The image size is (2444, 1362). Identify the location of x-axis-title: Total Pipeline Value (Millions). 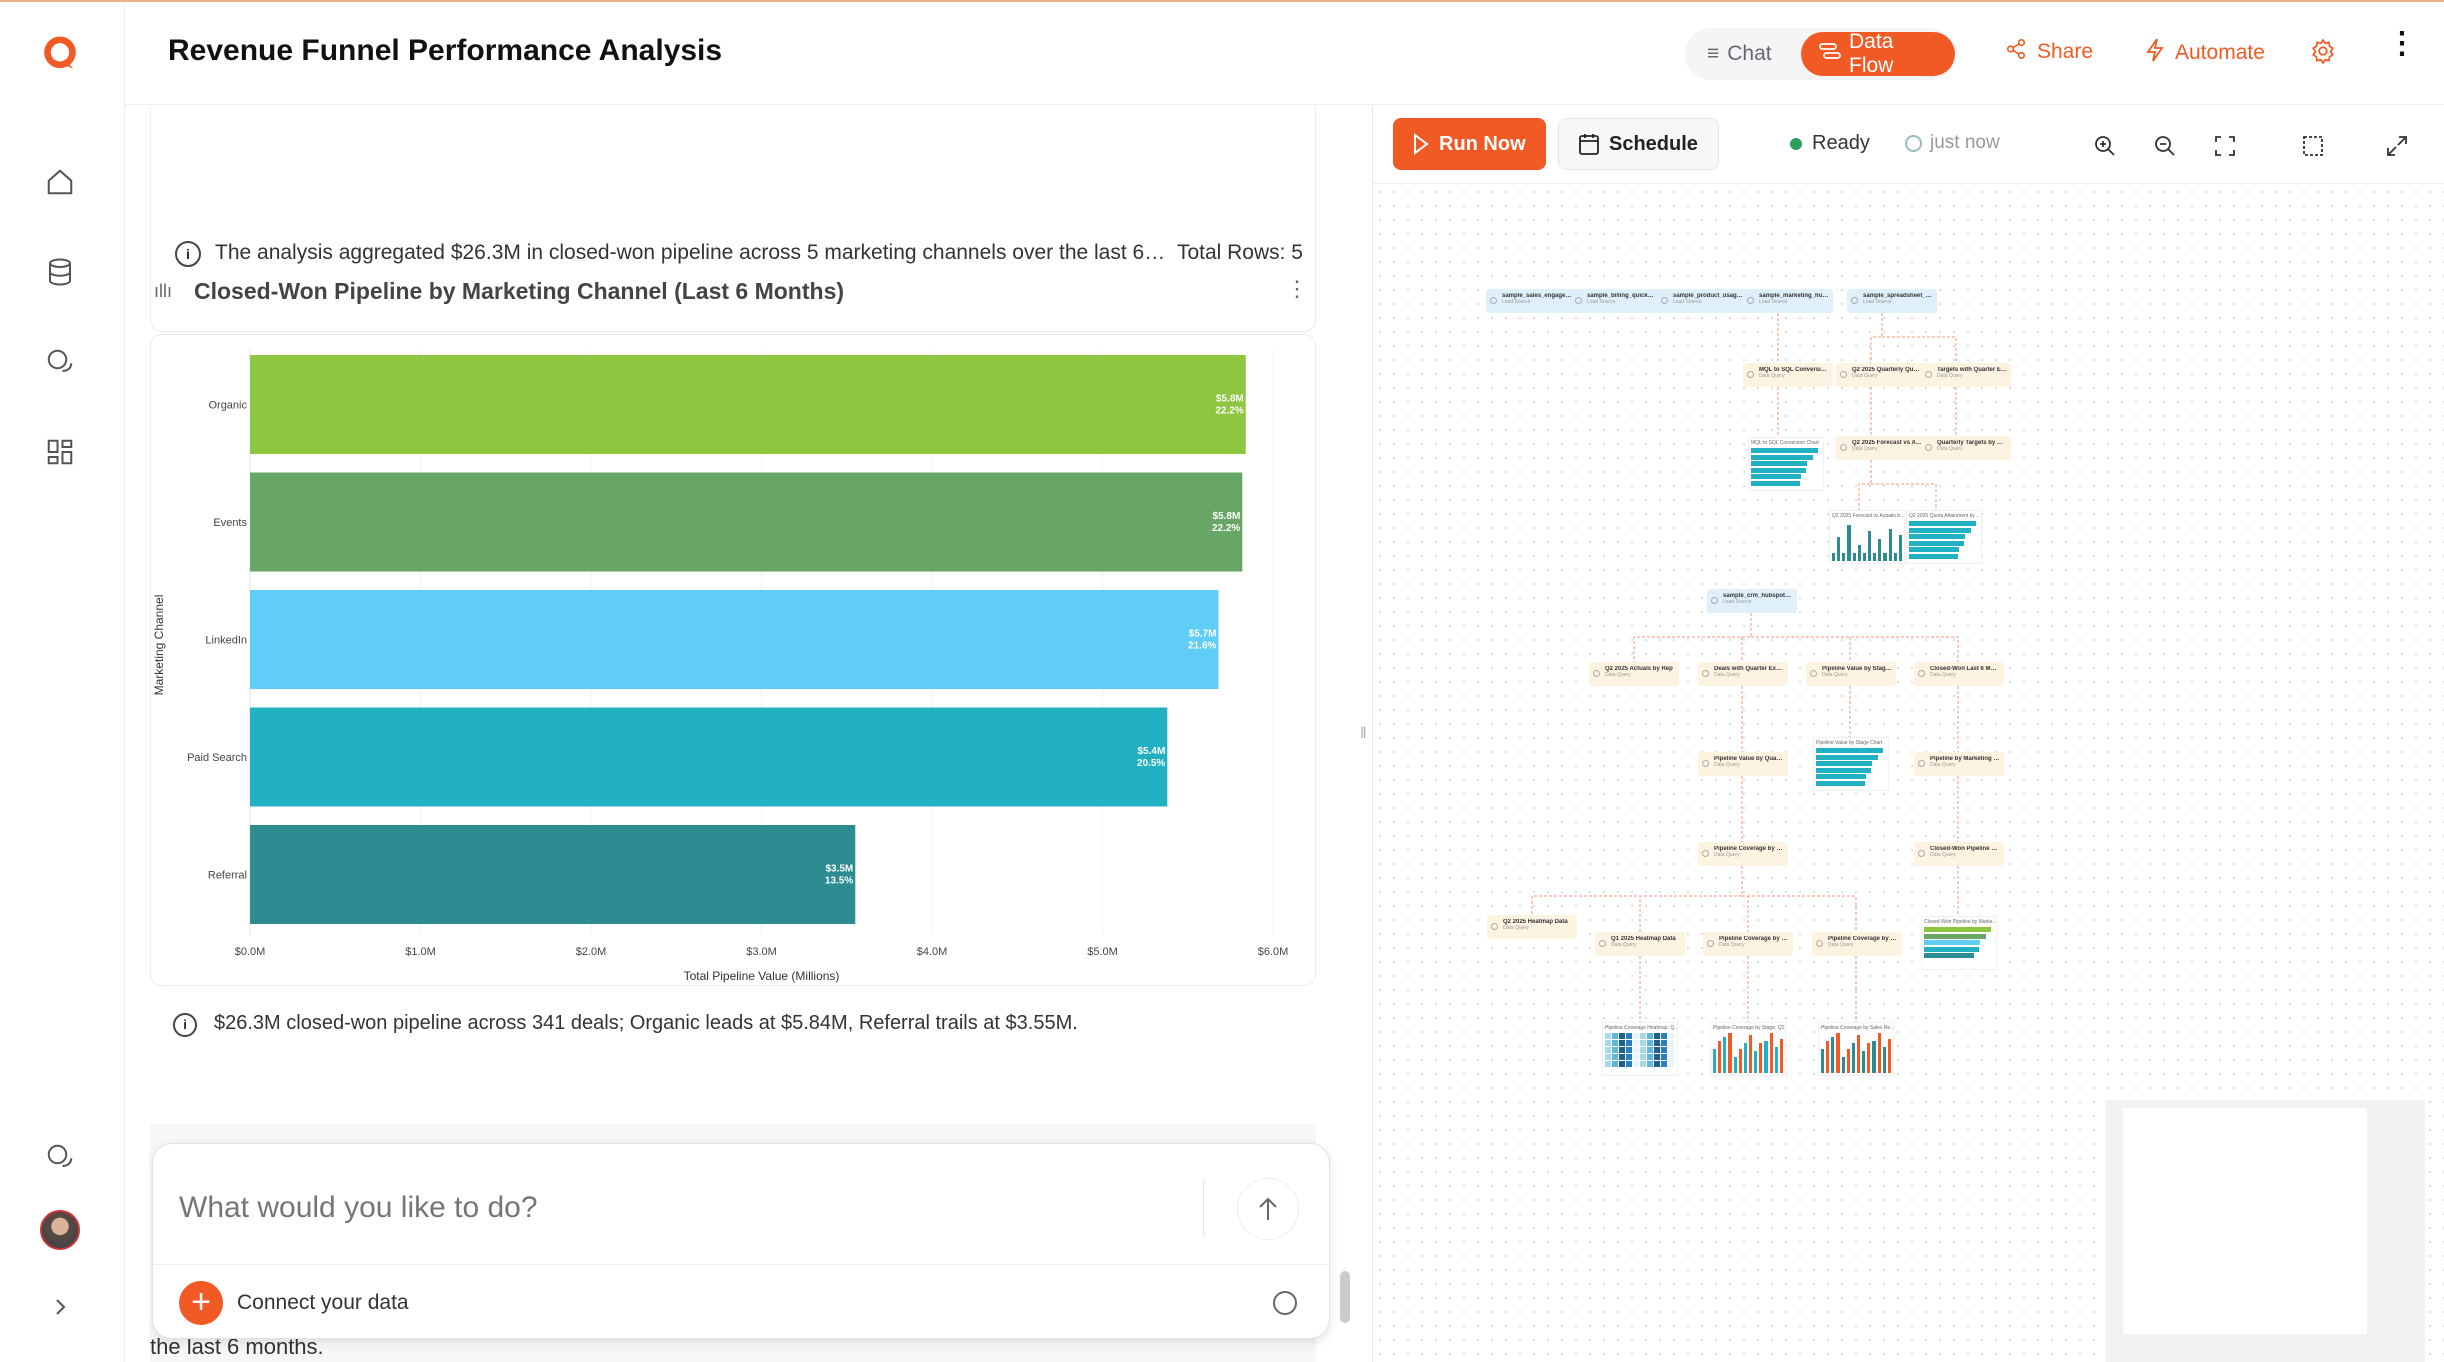
(762, 976).